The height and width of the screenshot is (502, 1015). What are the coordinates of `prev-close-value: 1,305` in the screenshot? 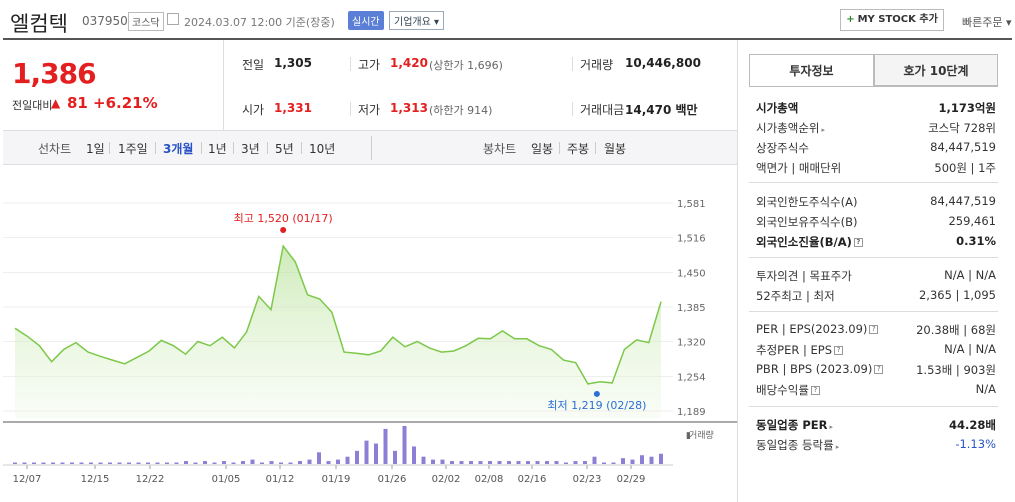 It's located at (293, 63).